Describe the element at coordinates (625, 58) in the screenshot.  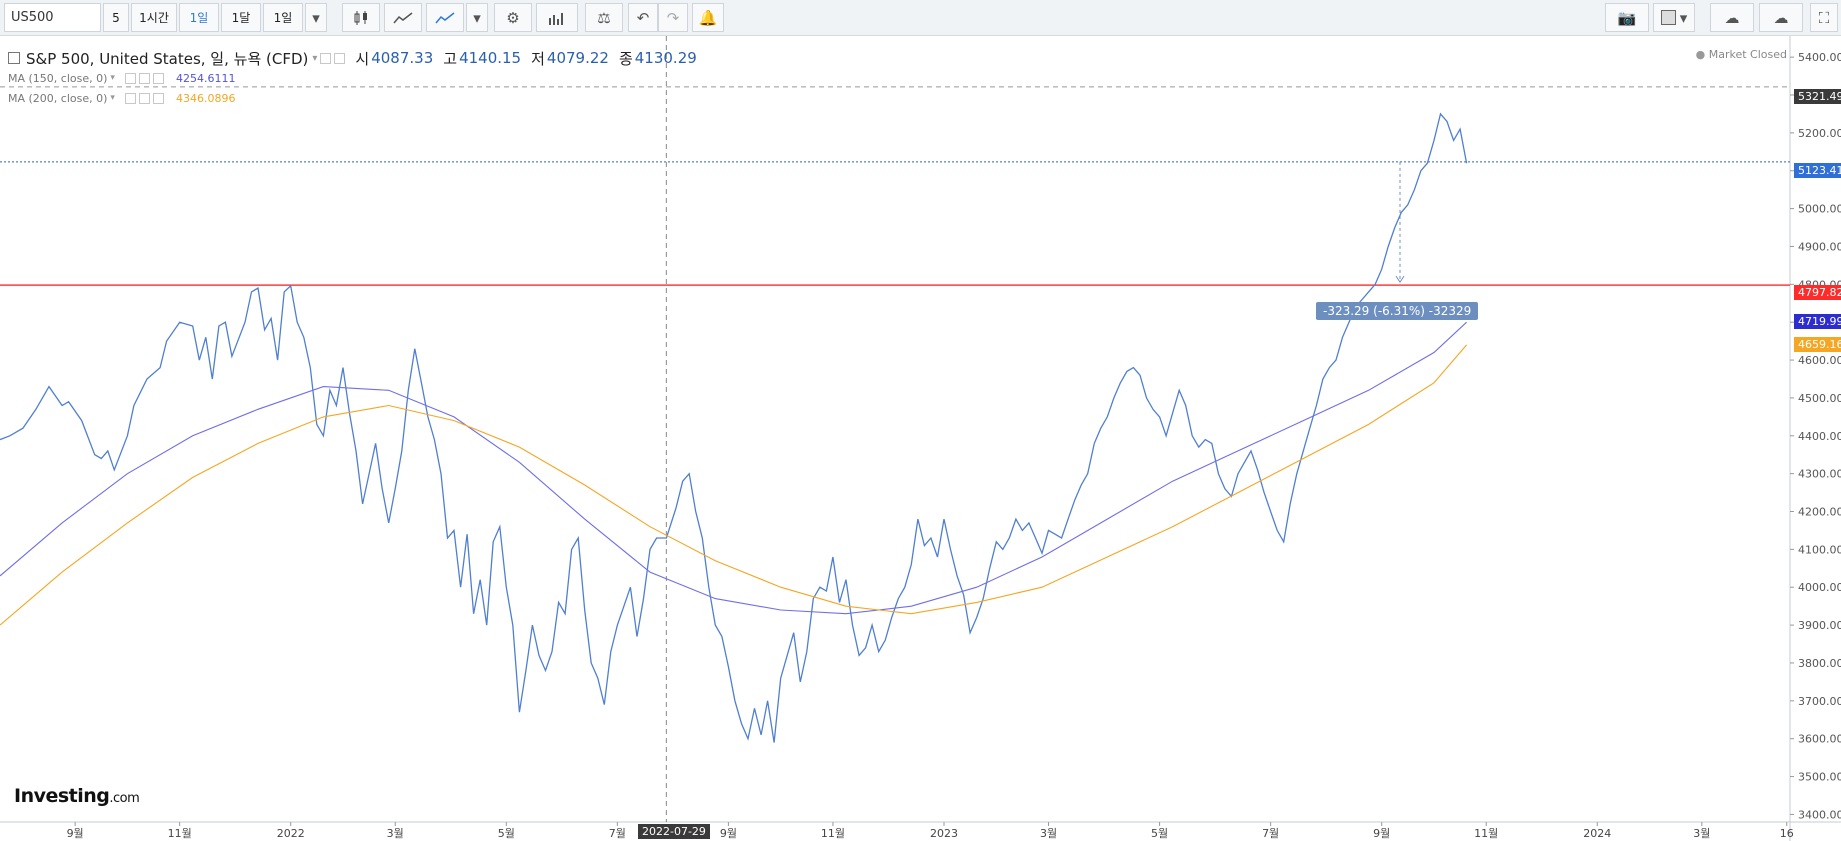
I see `close-label: 종` at that location.